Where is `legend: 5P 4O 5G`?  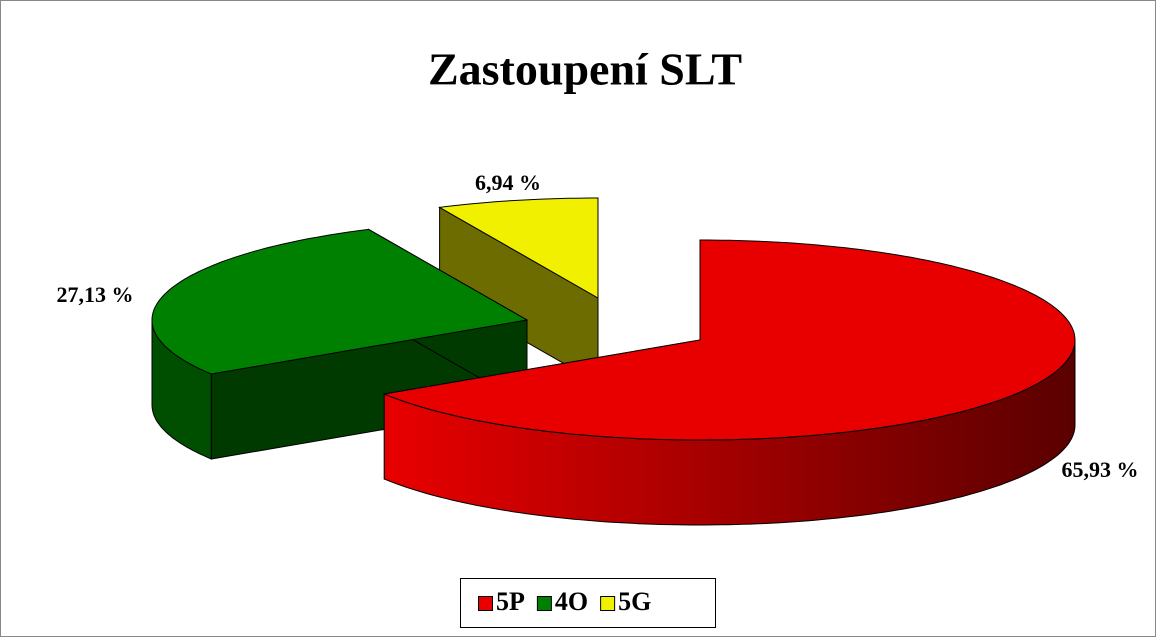
legend: 5P 4O 5G is located at coordinates (564, 601).